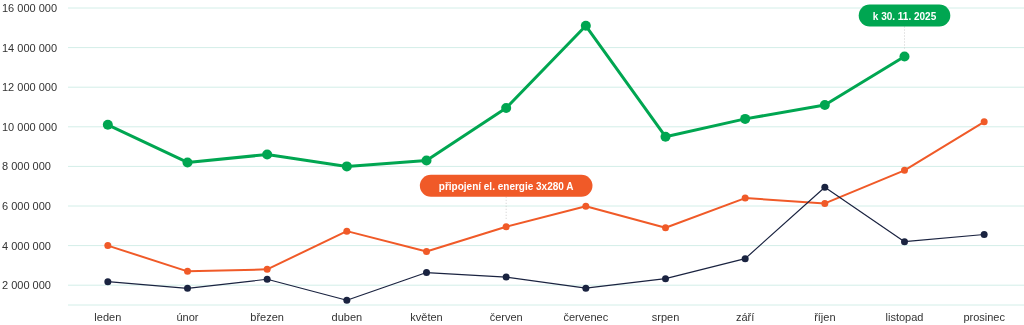  What do you see at coordinates (30, 126) in the screenshot?
I see `y-tick-label: 10 000 000` at bounding box center [30, 126].